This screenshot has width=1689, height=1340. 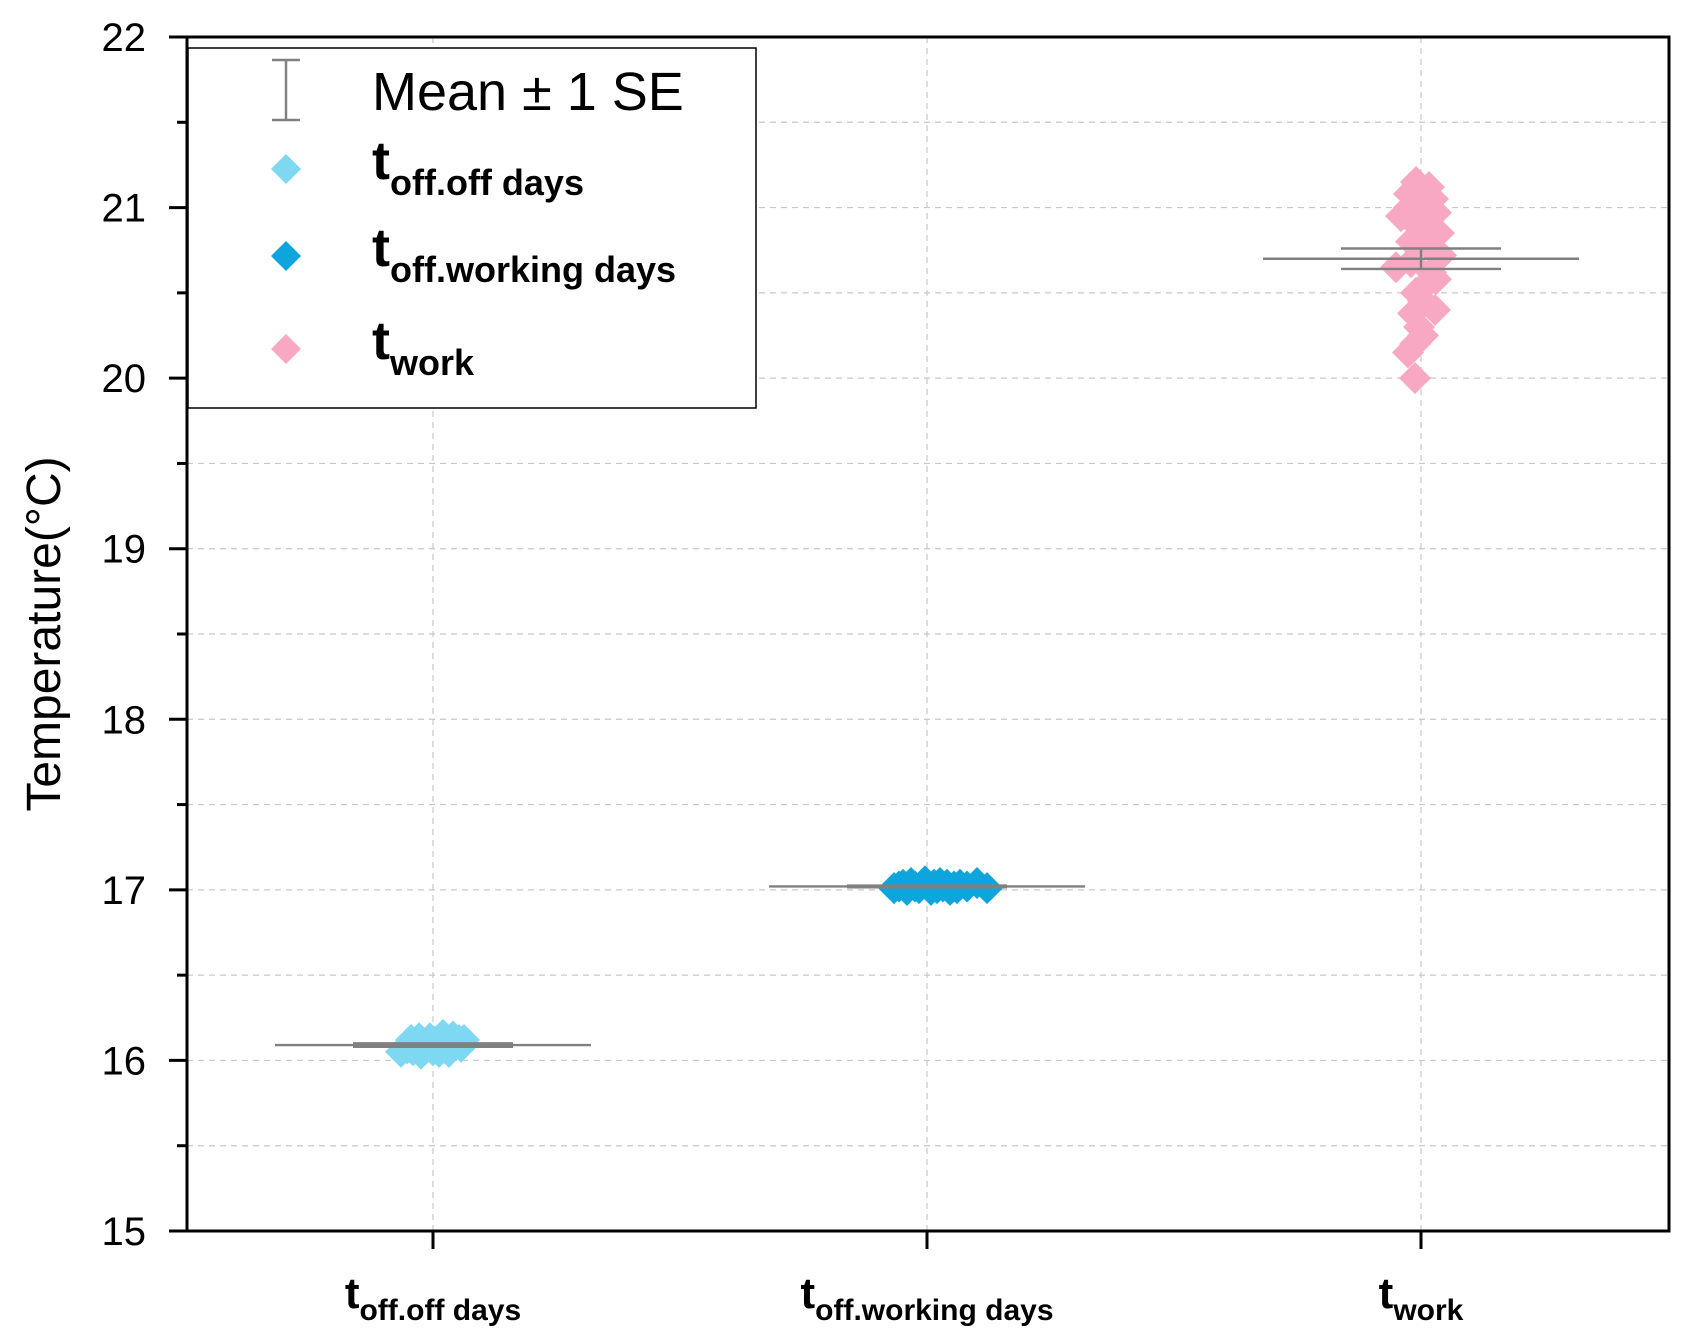 I want to click on x-axis: toff.off days toff.working days twork, so click(x=904, y=1279).